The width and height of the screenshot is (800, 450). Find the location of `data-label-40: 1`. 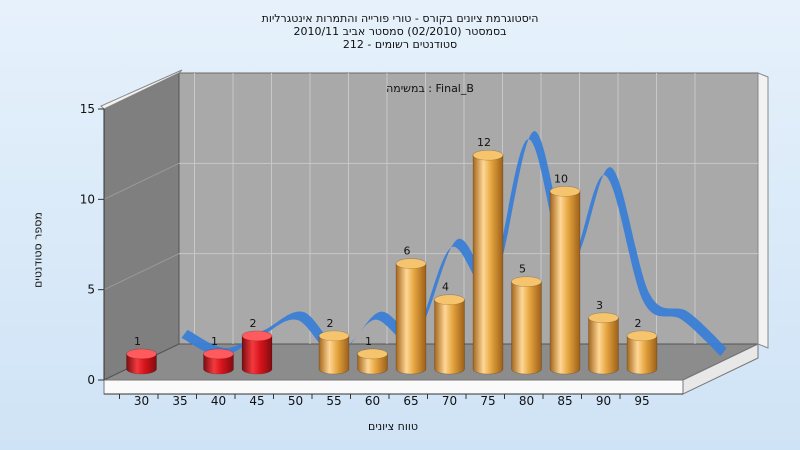

data-label-40: 1 is located at coordinates (214, 341).